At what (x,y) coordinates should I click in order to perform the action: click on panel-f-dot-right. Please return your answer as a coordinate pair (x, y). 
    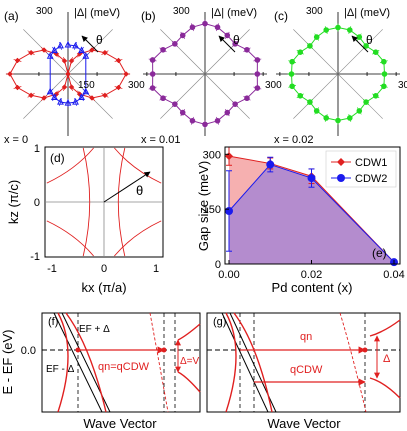
    Looking at the image, I should click on (164, 350).